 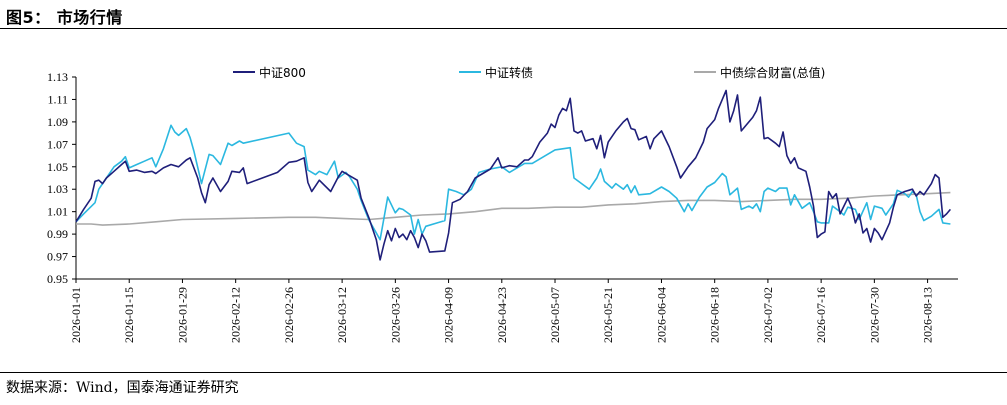 I want to click on x-tick-label: 2026-06-18, so click(x=715, y=315).